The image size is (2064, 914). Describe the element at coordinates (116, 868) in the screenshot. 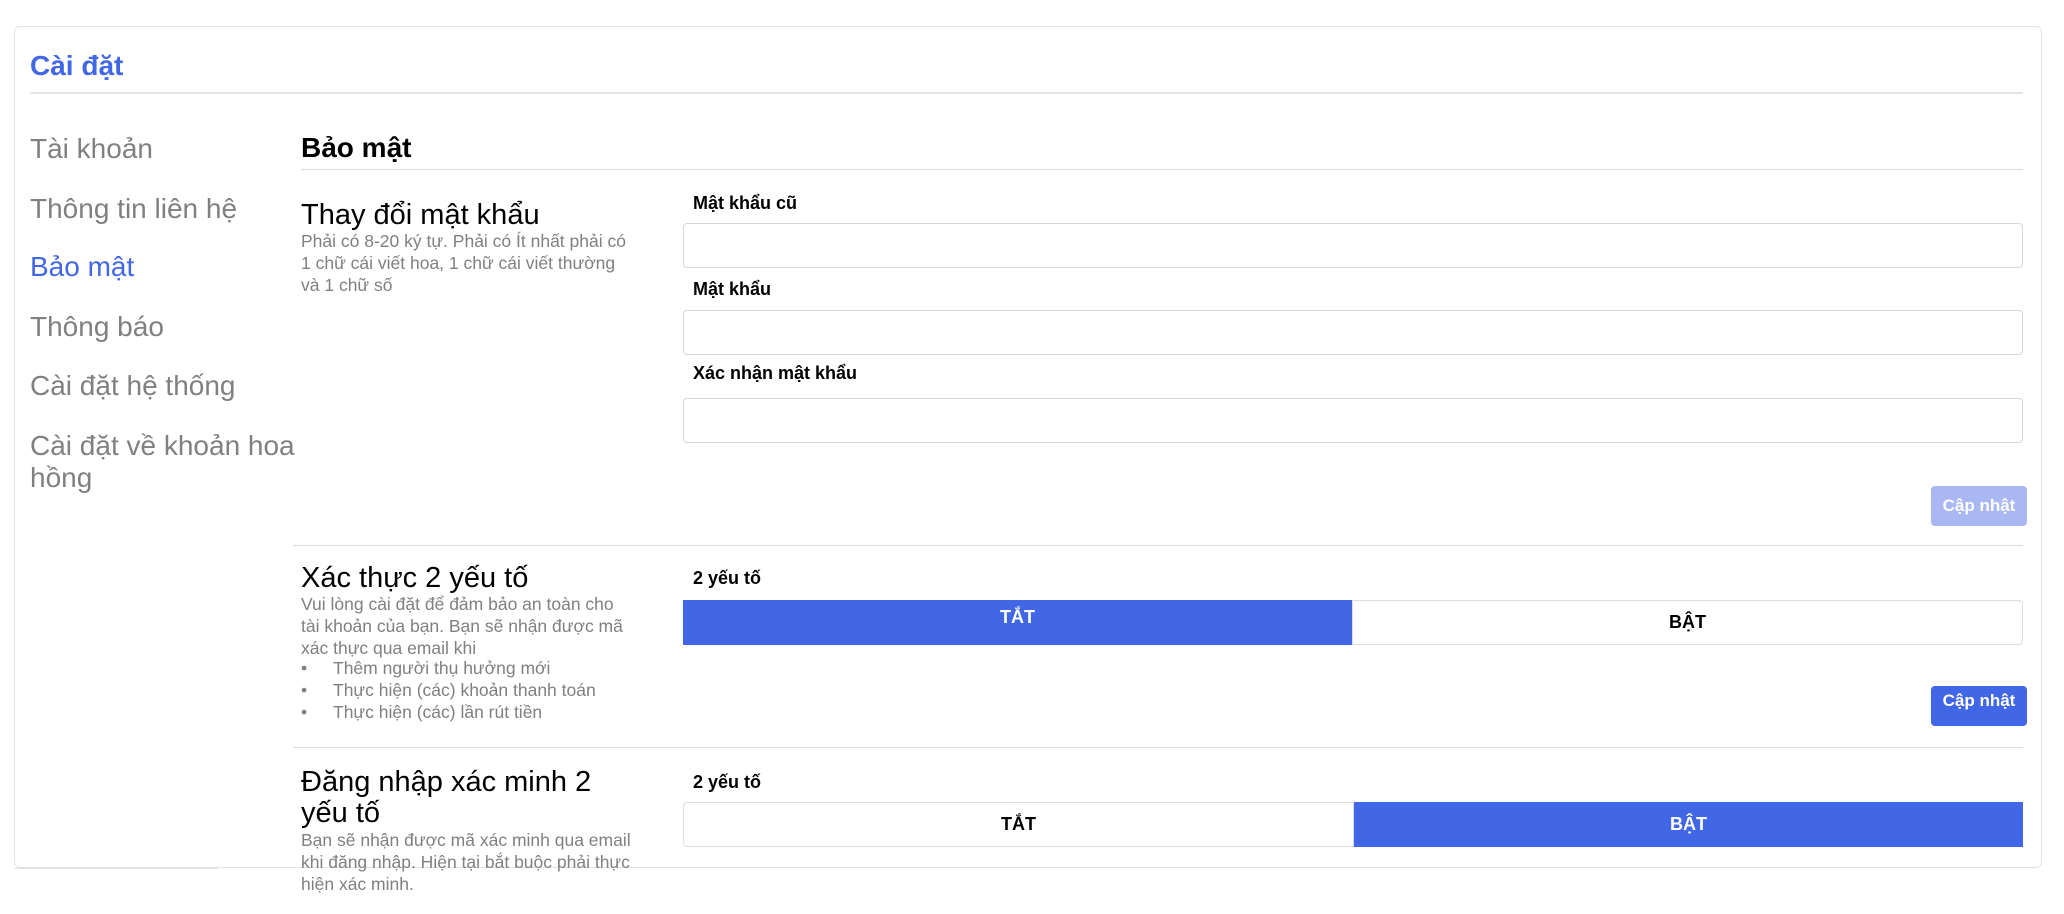

I see `card-bottom-edge` at that location.